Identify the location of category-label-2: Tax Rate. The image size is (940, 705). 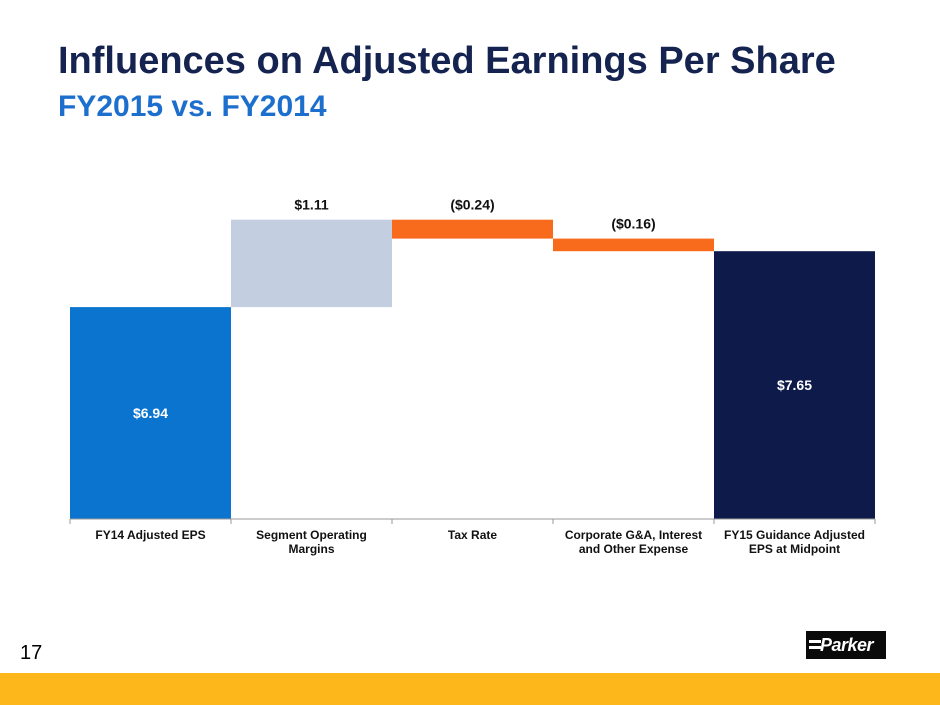
(472, 535).